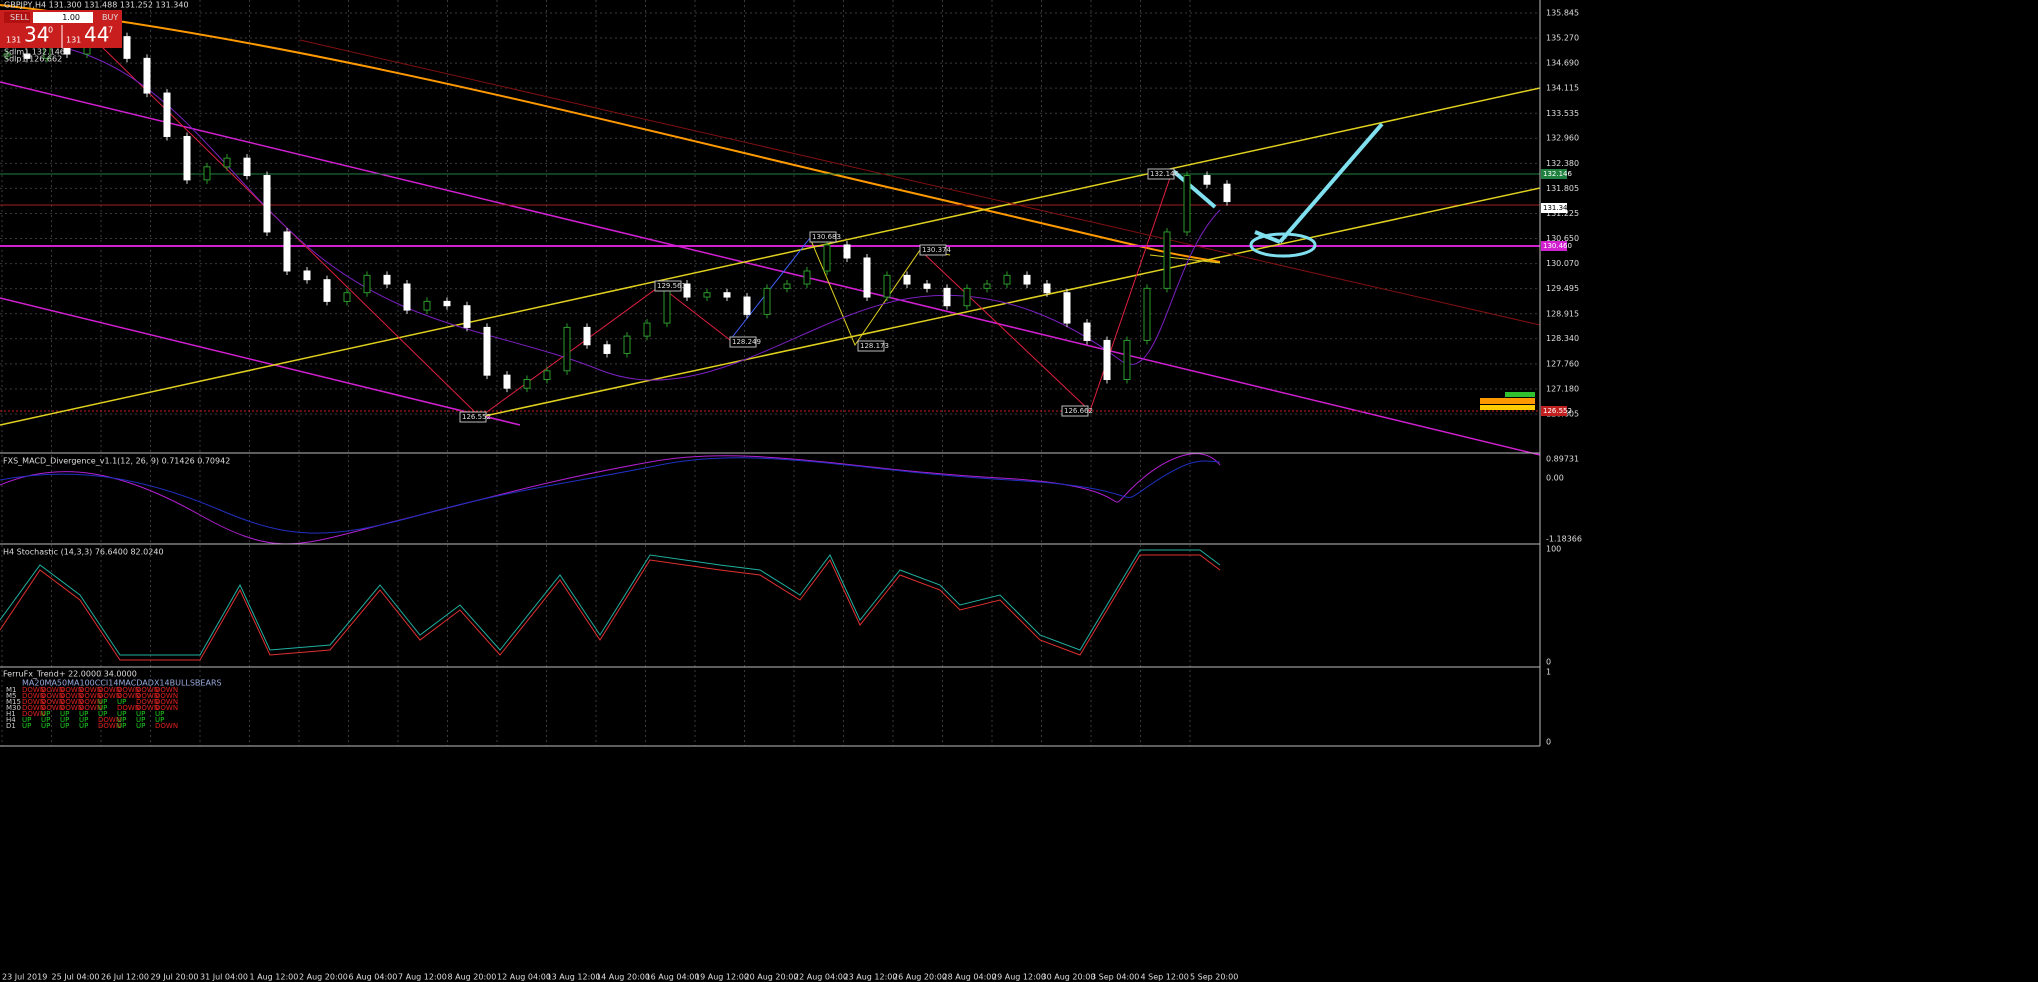  What do you see at coordinates (746, 342) in the screenshot?
I see `price-marker: 128.249` at bounding box center [746, 342].